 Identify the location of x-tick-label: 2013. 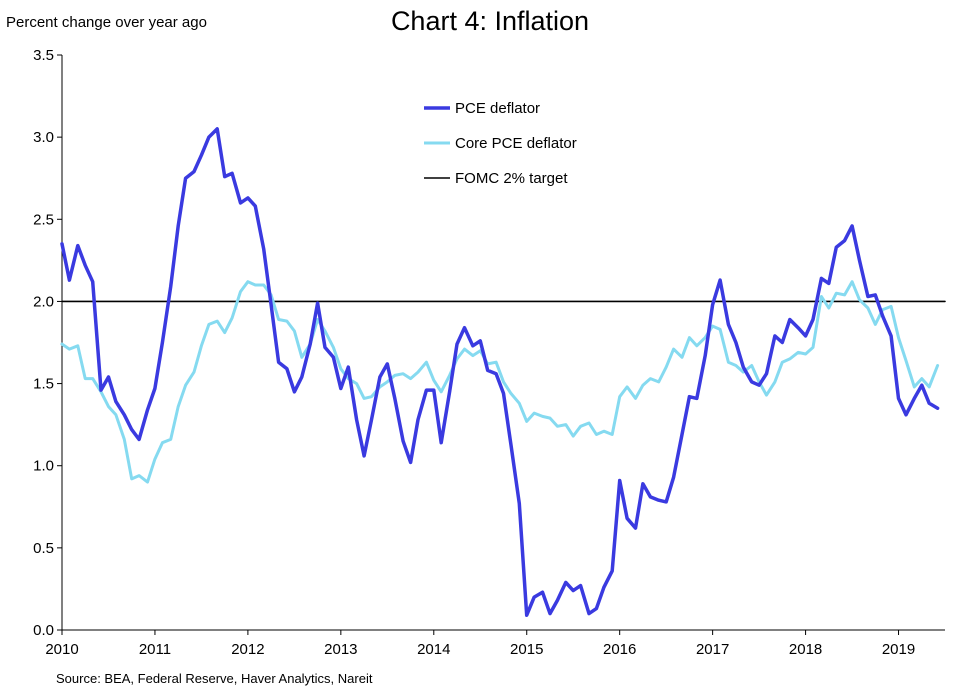
(340, 649).